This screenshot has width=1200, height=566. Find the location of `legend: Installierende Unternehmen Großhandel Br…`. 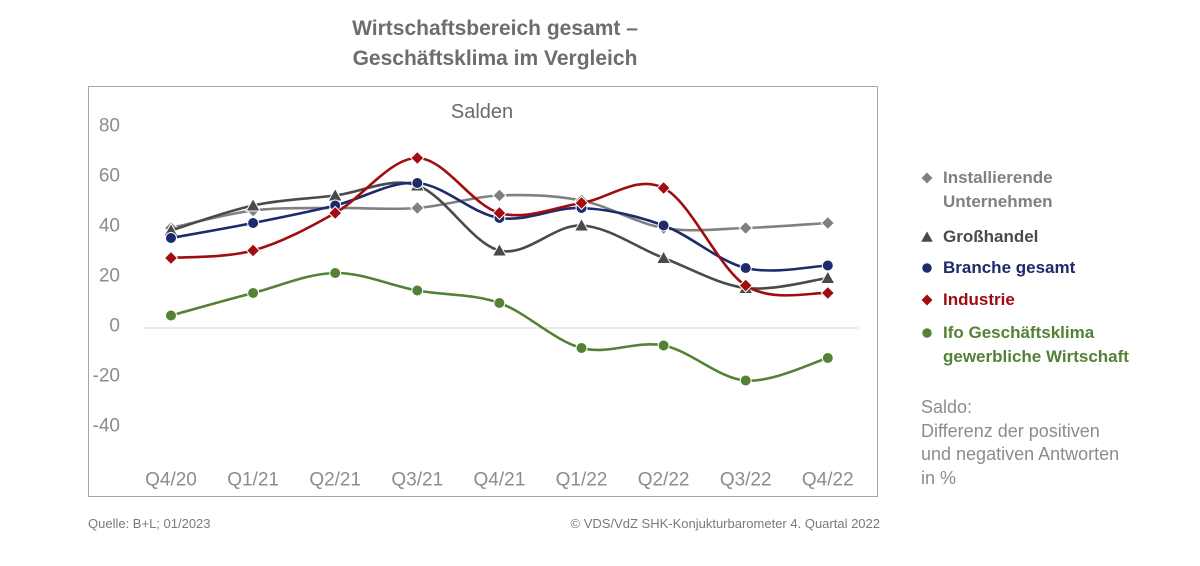

legend: Installierende Unternehmen Großhandel Br… is located at coordinates (1050, 195).